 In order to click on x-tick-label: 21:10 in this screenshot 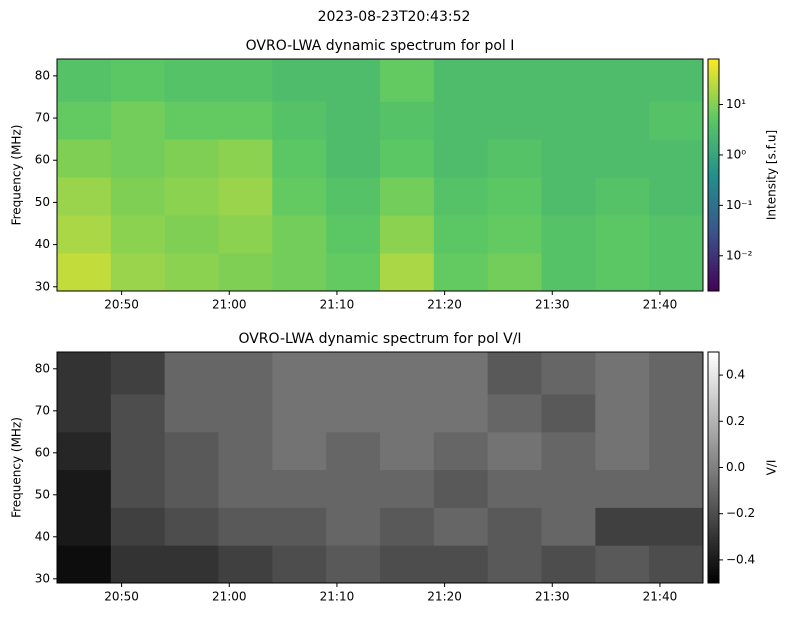, I will do `click(337, 305)`.